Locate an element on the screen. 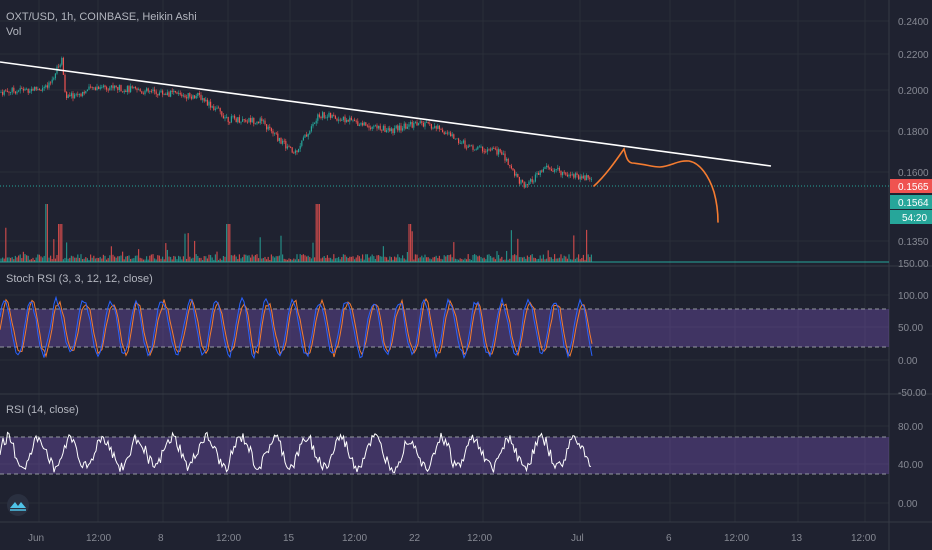 Image resolution: width=932 pixels, height=550 pixels. current-price-tag is located at coordinates (911, 186).